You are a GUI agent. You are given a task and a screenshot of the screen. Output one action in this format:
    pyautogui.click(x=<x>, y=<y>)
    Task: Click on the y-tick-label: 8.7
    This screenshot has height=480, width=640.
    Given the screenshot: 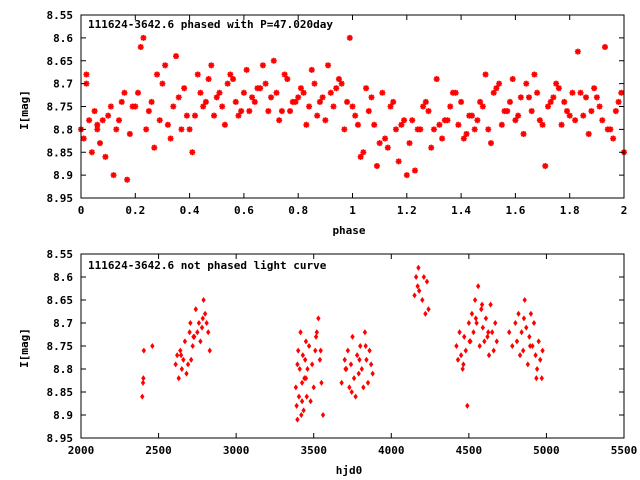 What is the action you would take?
    pyautogui.click(x=63, y=84)
    